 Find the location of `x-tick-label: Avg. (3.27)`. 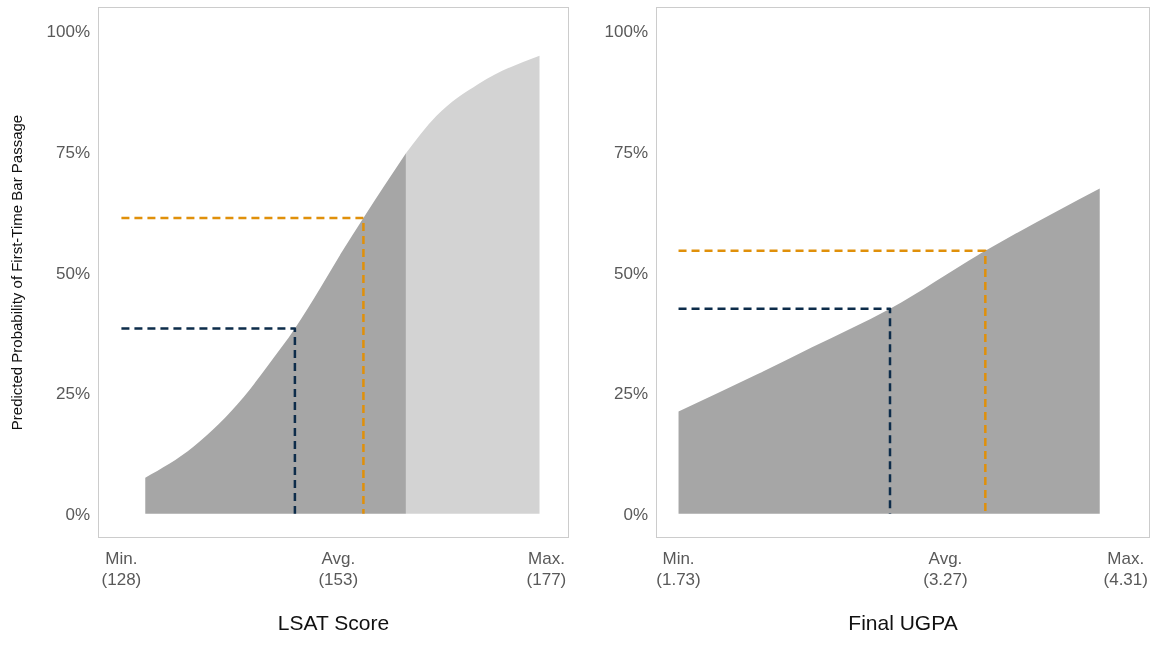

x-tick-label: Avg. (3.27) is located at coordinates (945, 569).